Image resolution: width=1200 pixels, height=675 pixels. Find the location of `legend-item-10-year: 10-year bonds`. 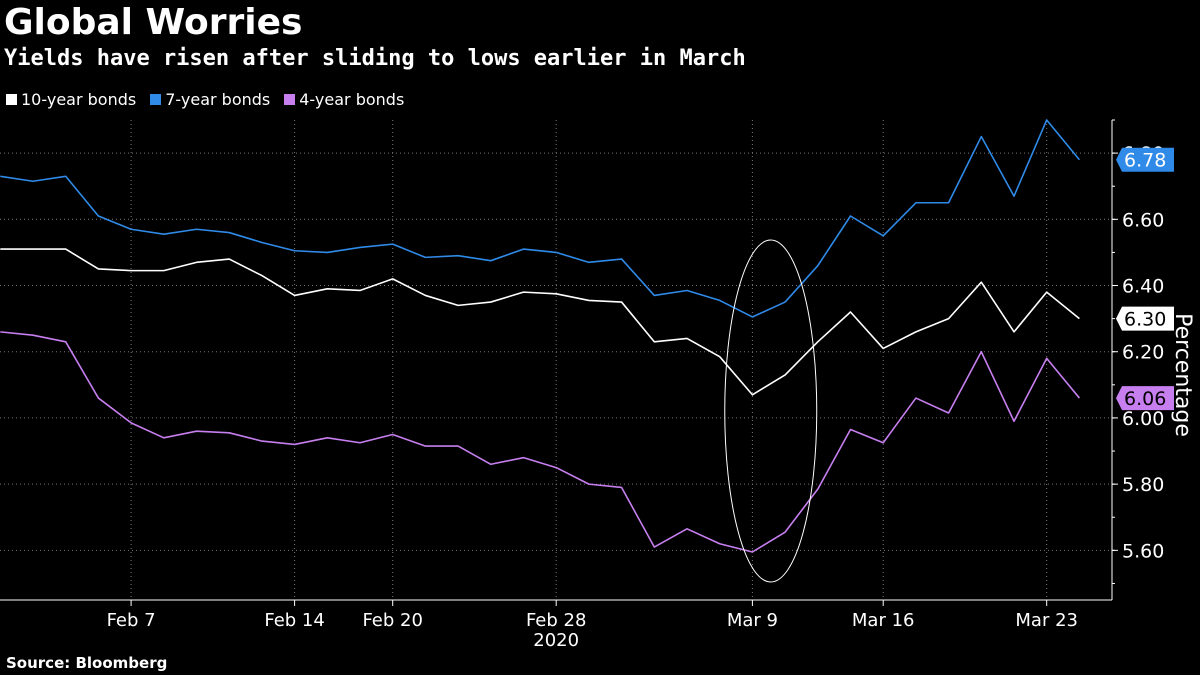

legend-item-10-year: 10-year bonds is located at coordinates (71, 99).